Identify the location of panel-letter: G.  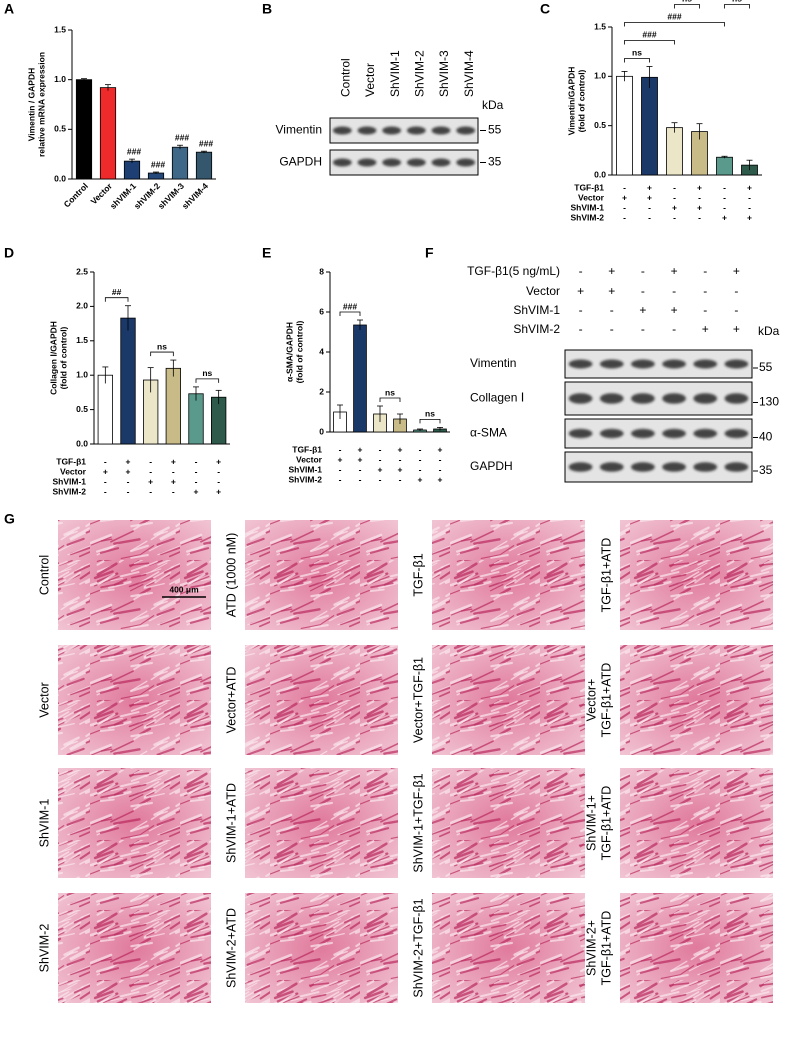
(9, 519).